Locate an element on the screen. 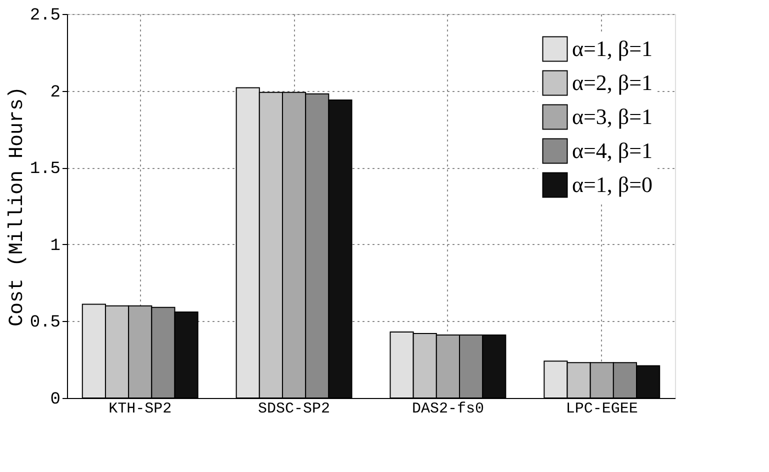  legend-label: α=1, β=1 is located at coordinates (612, 48).